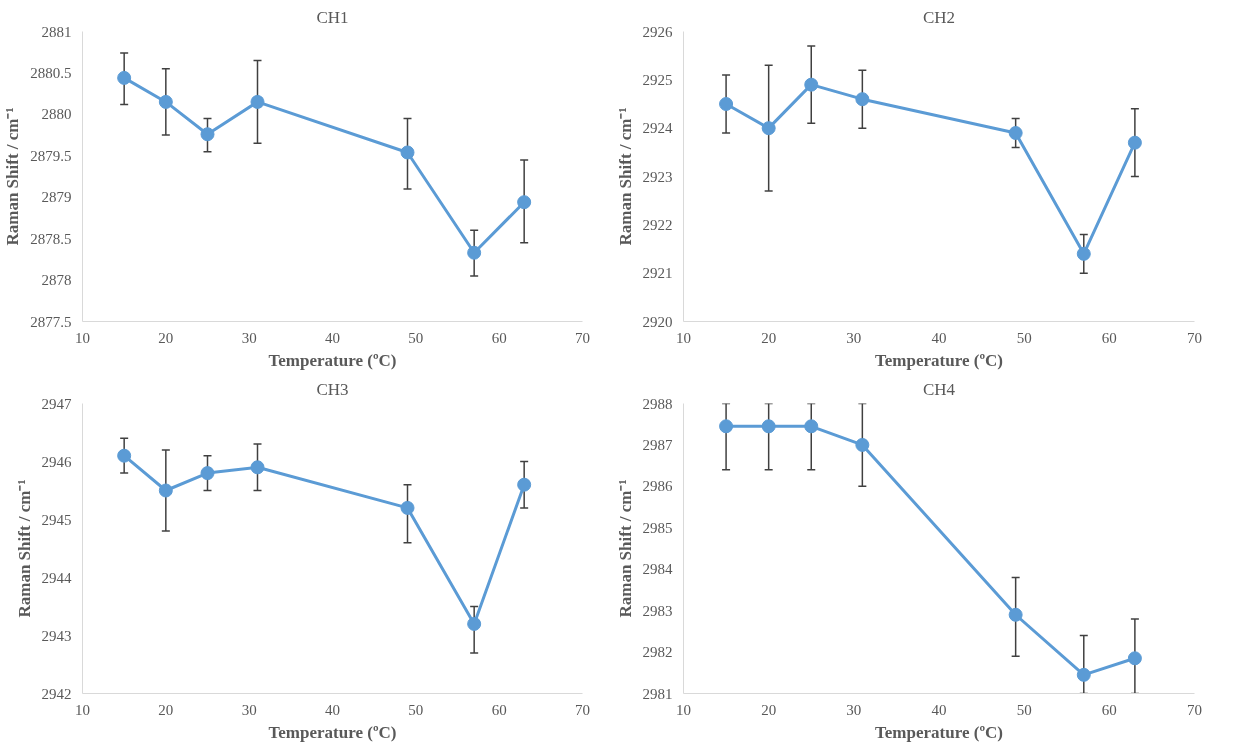 This screenshot has height=753, width=1238. Describe the element at coordinates (56, 280) in the screenshot. I see `y-tick-label: 2878` at that location.